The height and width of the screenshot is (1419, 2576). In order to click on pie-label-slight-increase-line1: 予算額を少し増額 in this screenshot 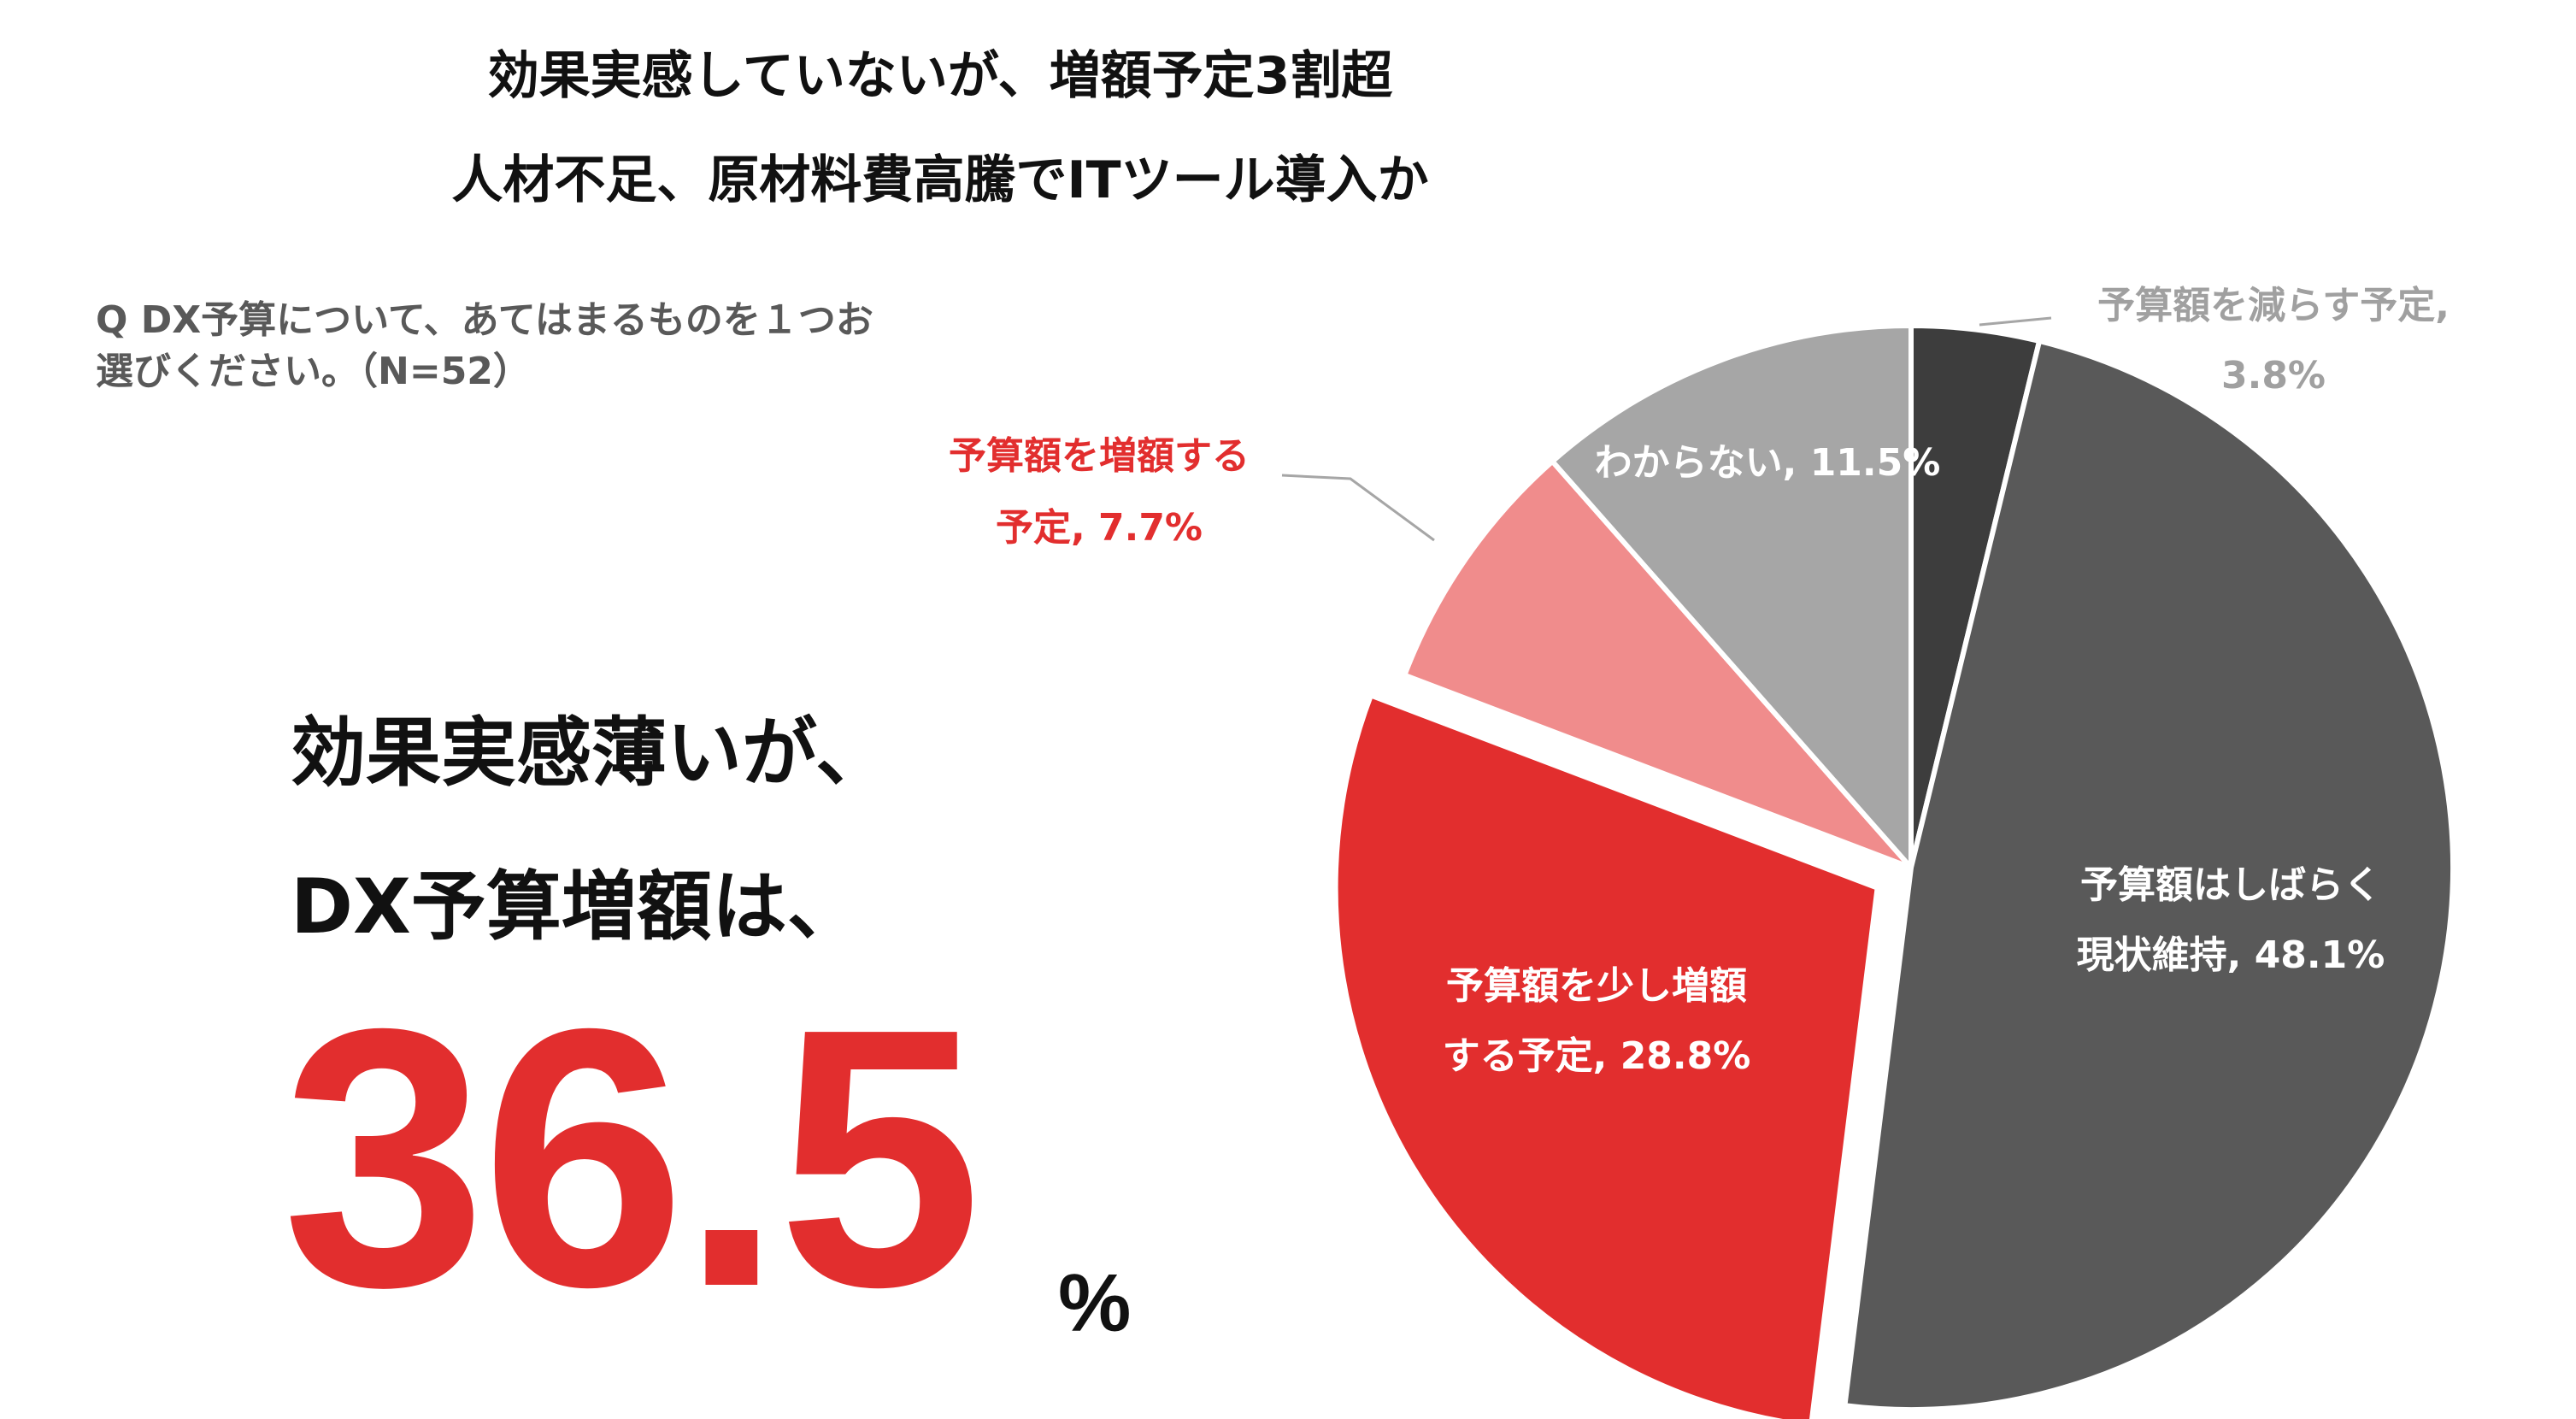, I will do `click(1596, 986)`.